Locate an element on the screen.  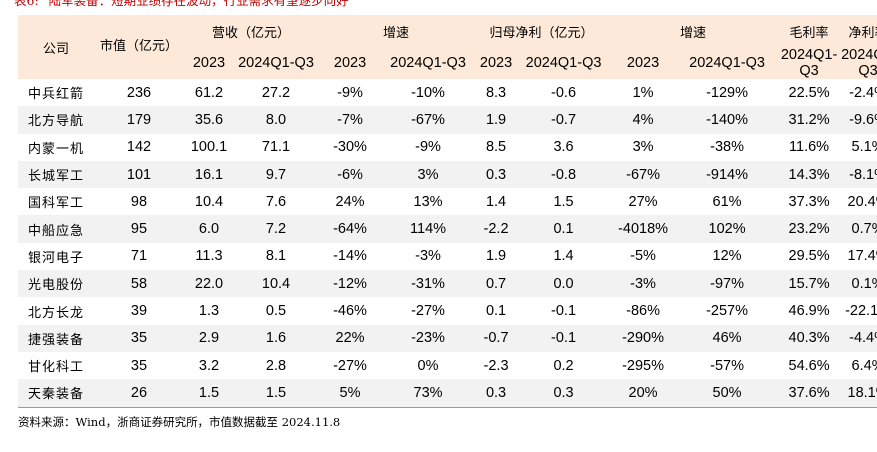
cell-gross-margin-ytd: 15.7% is located at coordinates (809, 284).